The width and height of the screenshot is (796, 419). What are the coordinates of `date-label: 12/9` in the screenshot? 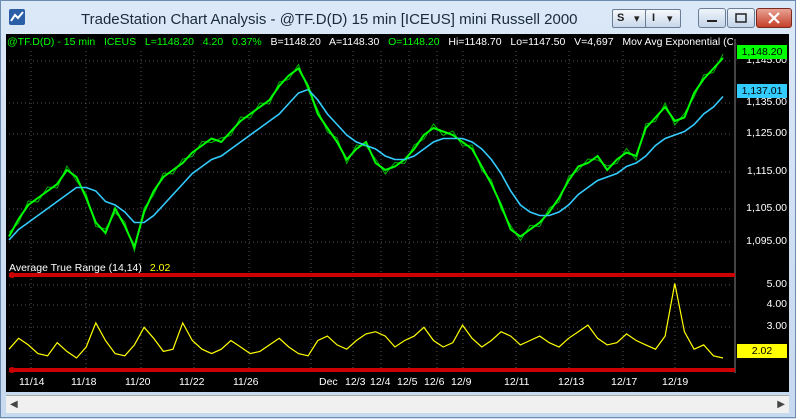 It's located at (461, 382).